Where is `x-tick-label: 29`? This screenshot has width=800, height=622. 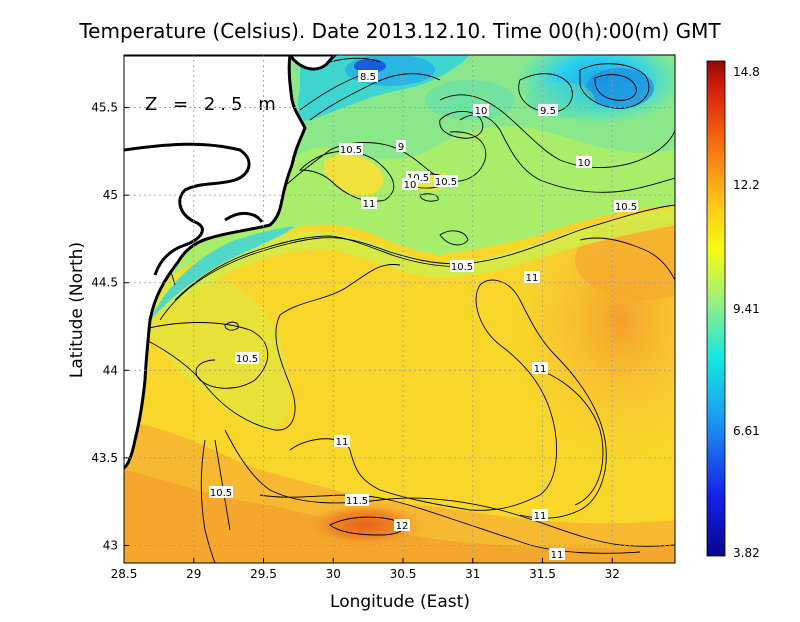
x-tick-label: 29 is located at coordinates (193, 574).